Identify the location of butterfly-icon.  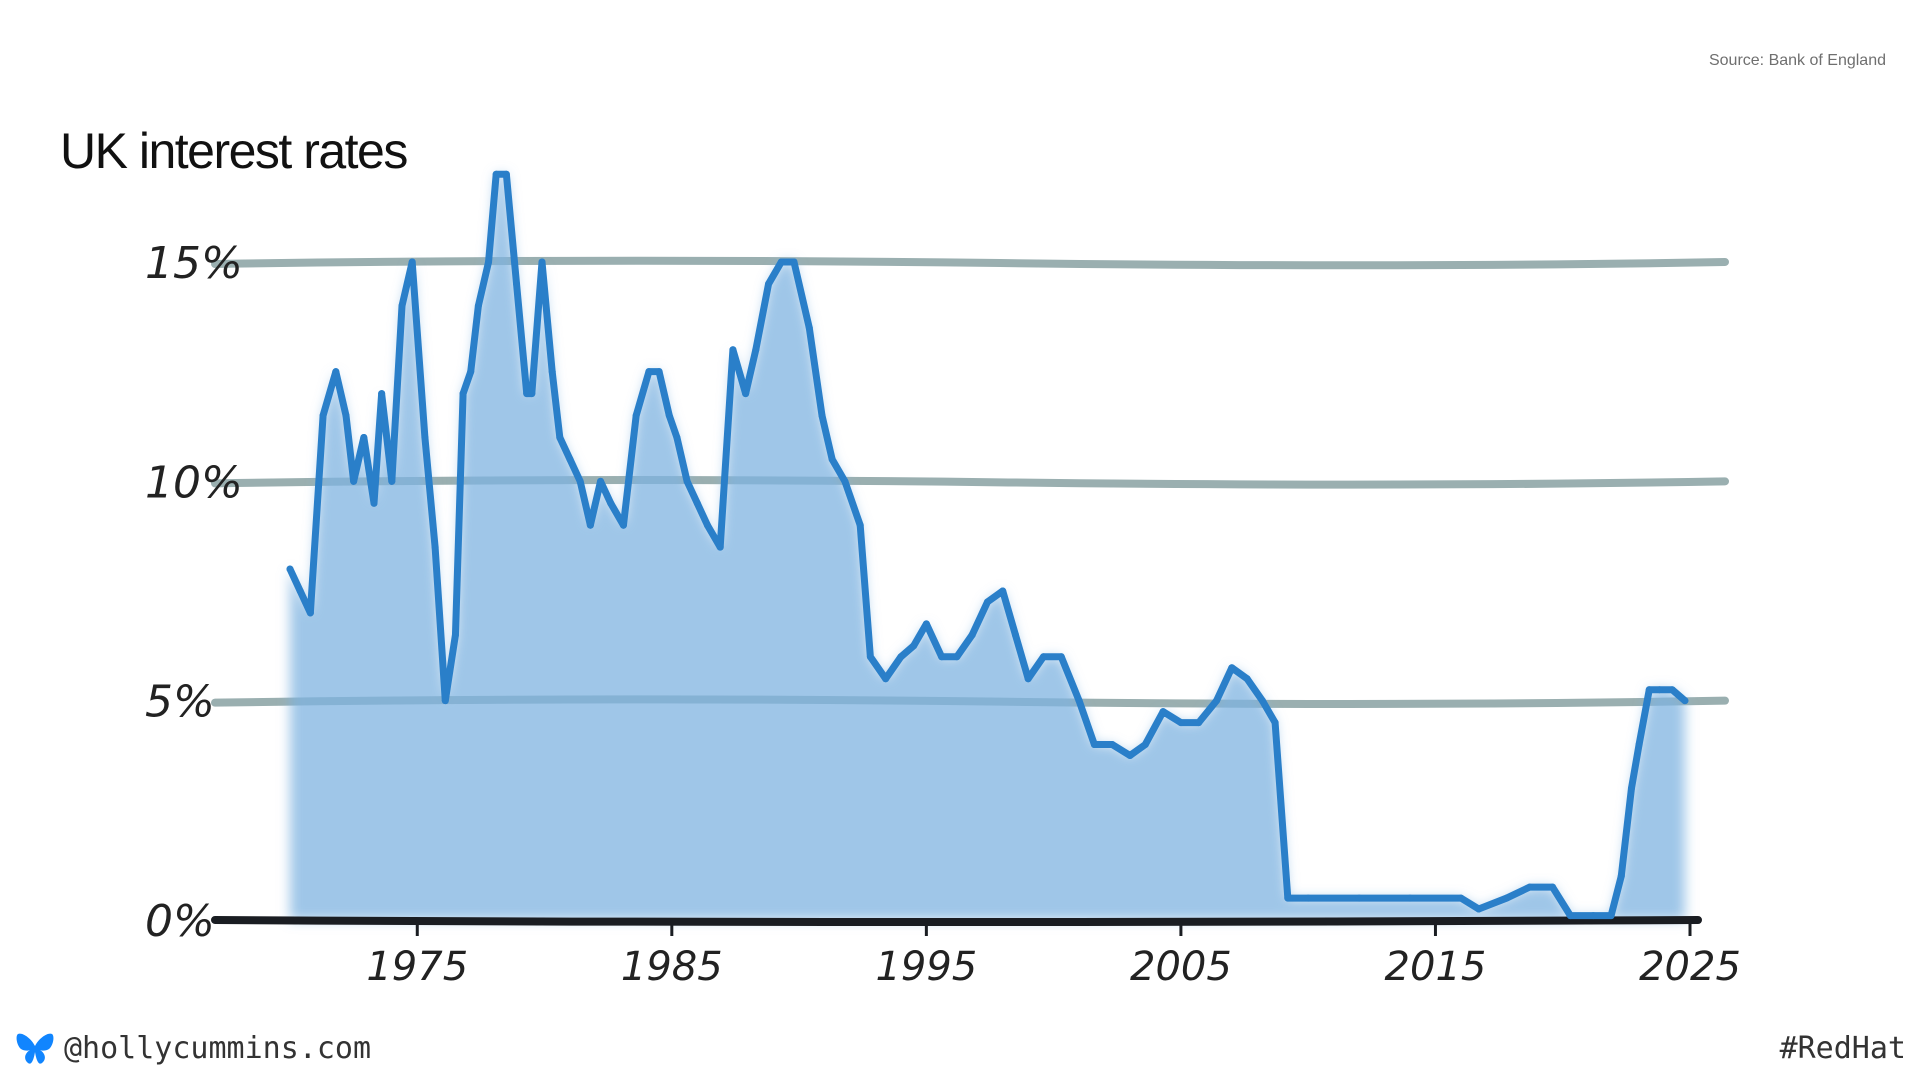
(35, 1048).